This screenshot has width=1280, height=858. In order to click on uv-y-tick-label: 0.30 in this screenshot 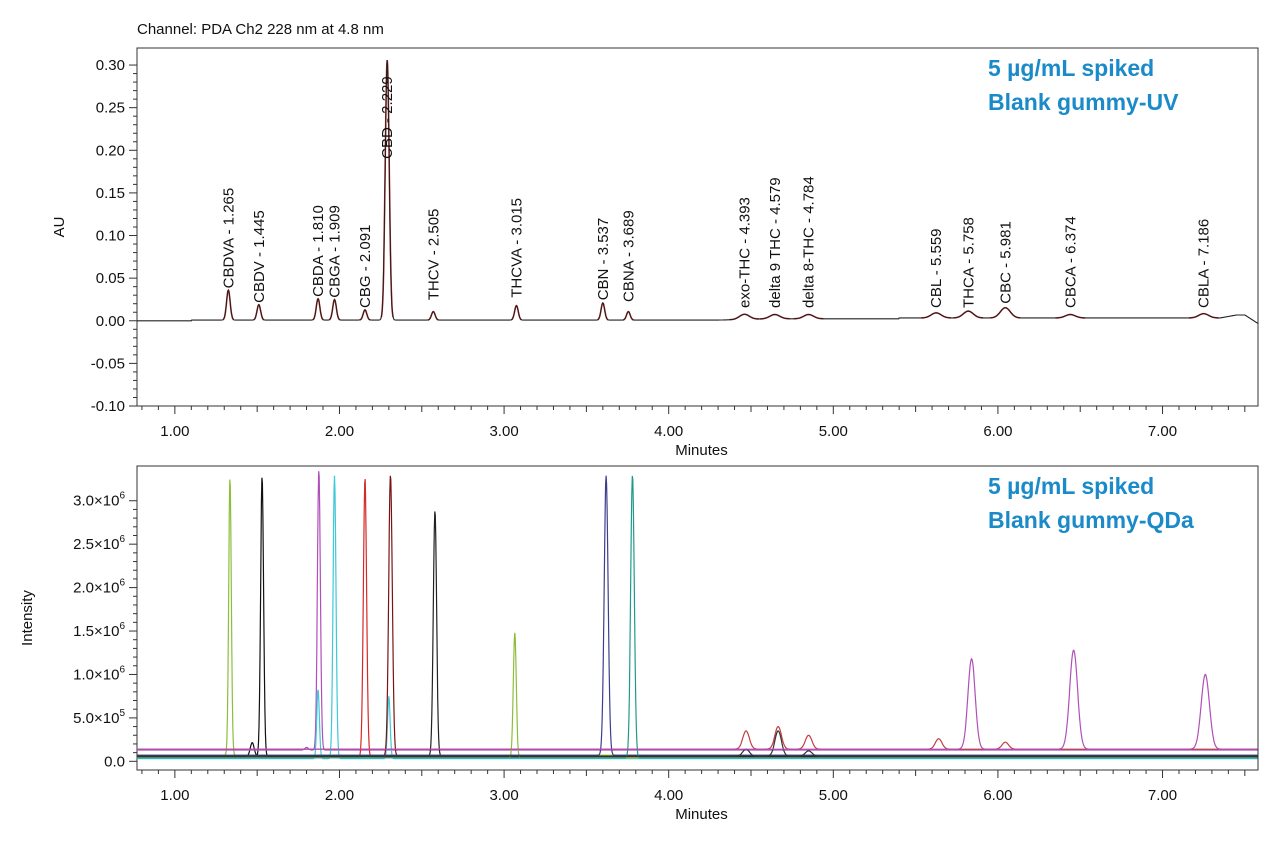, I will do `click(110, 65)`.